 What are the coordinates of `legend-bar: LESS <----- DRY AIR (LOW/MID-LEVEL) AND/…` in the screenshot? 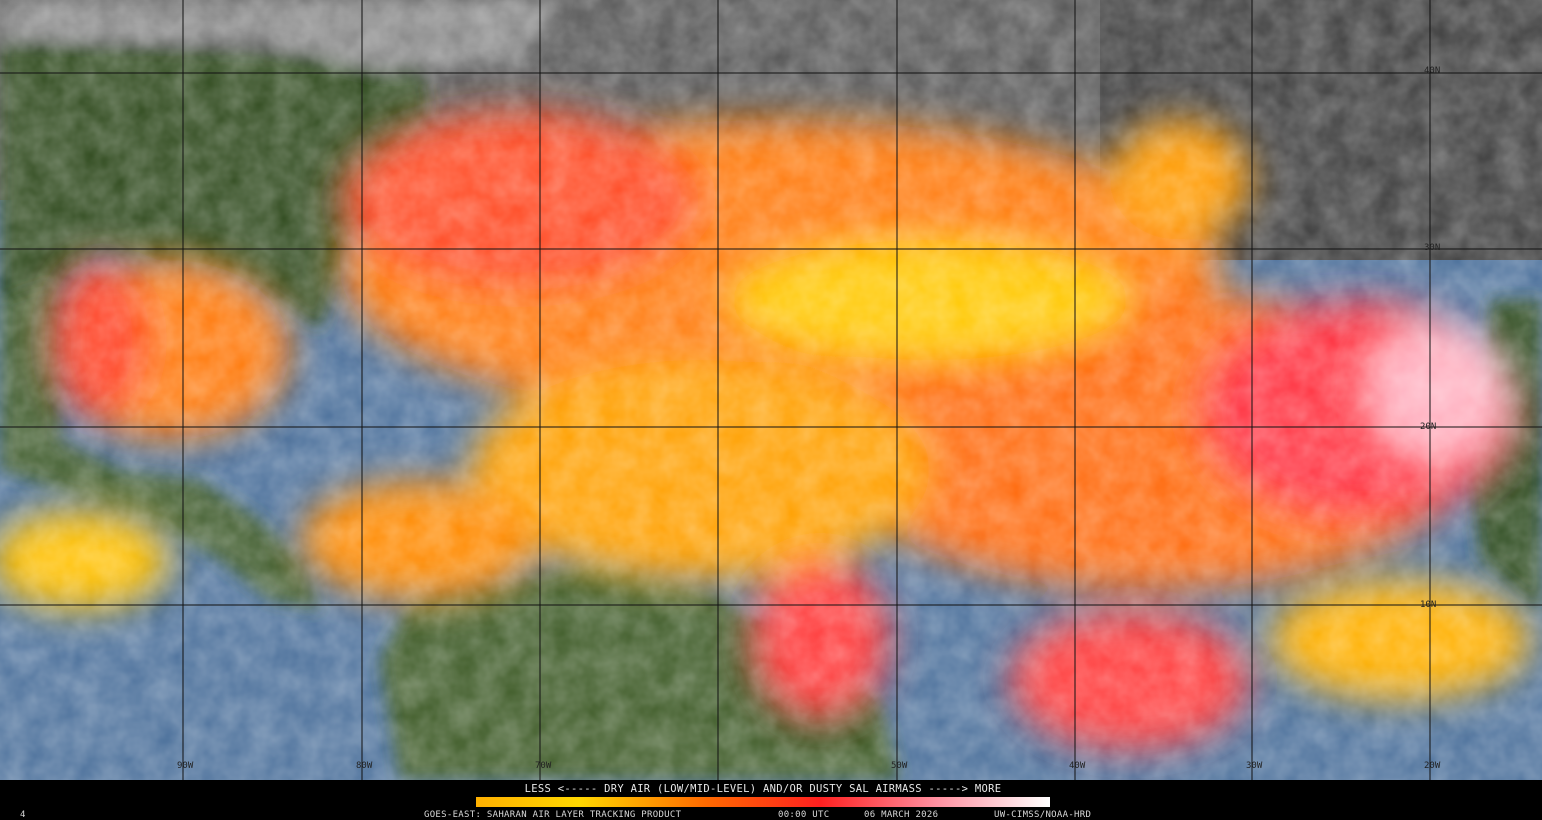 It's located at (771, 800).